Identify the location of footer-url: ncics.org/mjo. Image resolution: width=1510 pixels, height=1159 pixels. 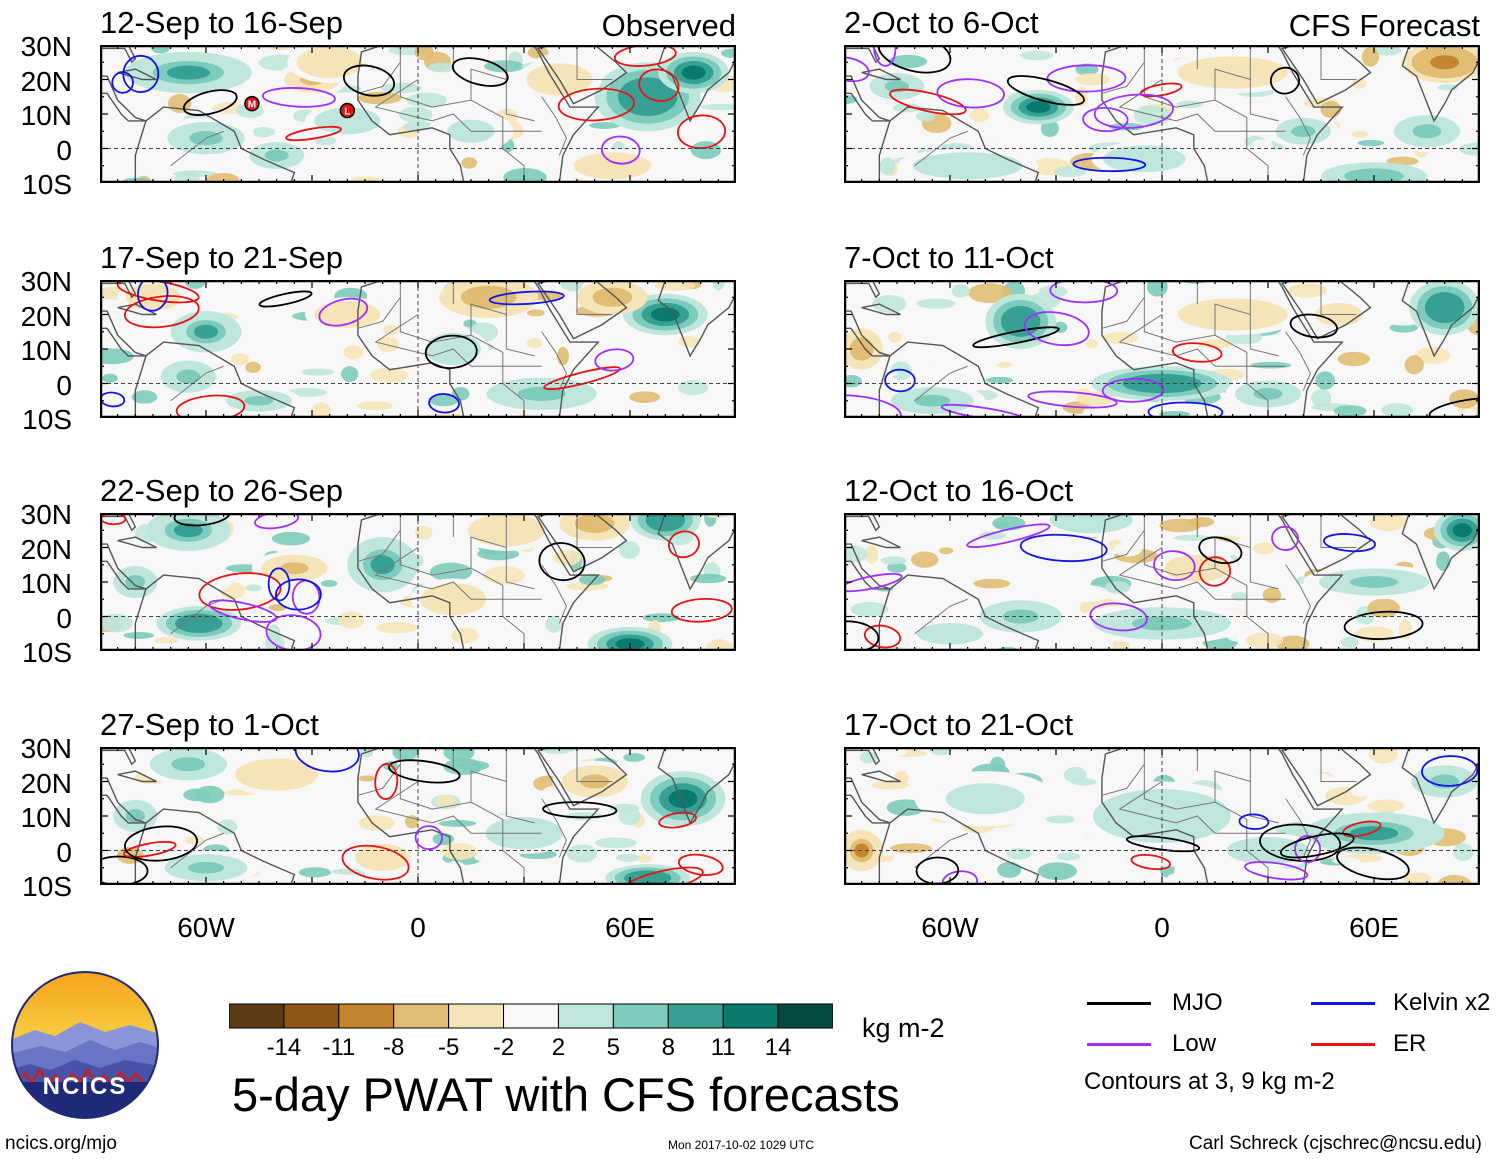
(61, 1143).